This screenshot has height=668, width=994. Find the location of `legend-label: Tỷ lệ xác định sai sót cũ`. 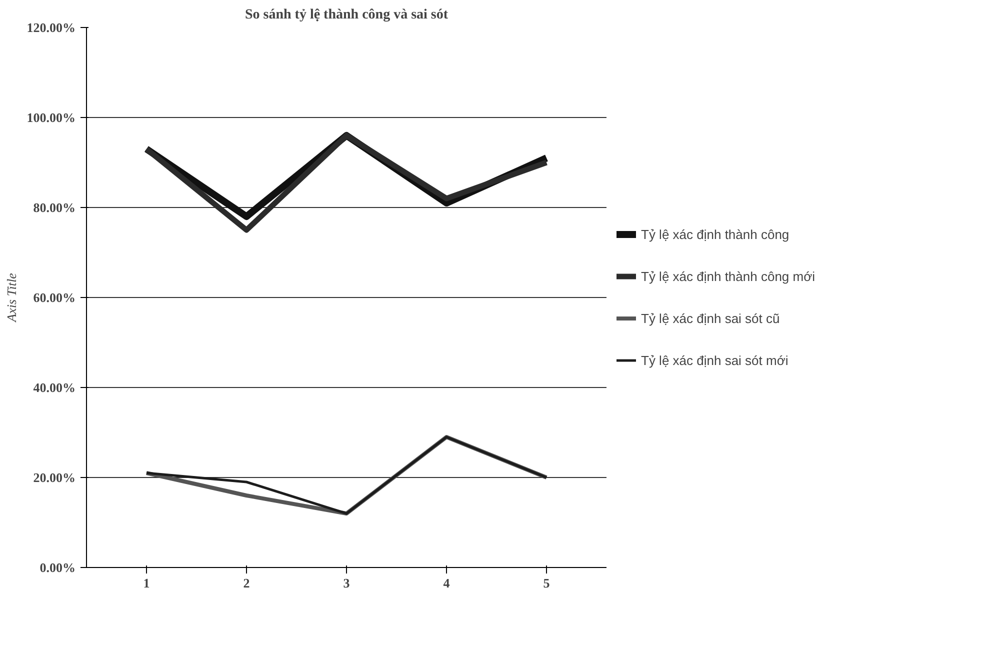

legend-label: Tỷ lệ xác định sai sót cũ is located at coordinates (710, 318).